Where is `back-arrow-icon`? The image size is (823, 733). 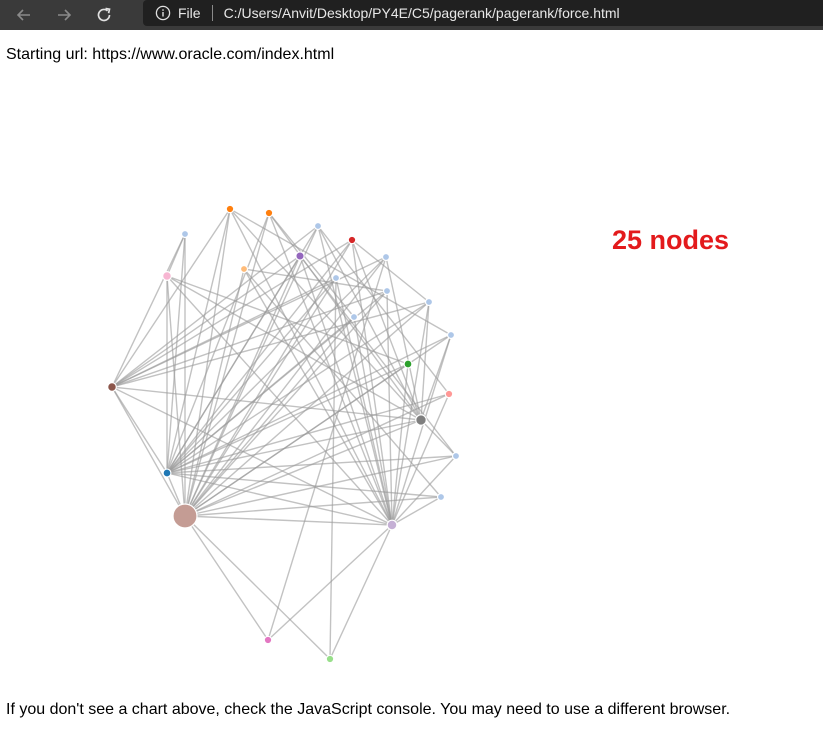 back-arrow-icon is located at coordinates (23, 15).